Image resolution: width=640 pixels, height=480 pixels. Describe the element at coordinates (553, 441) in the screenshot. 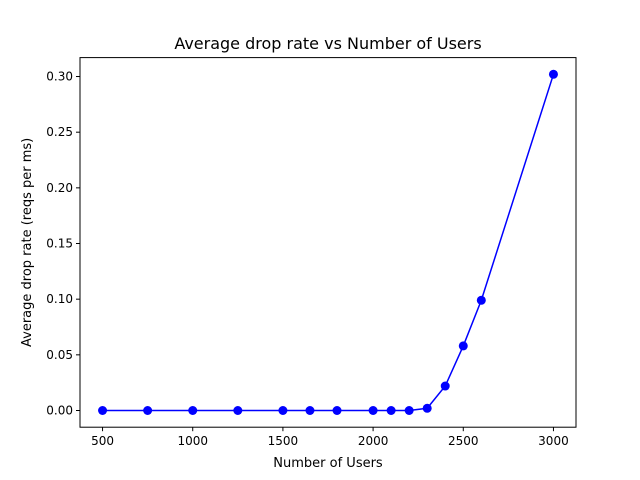

I see `x-tick-label: 3000` at that location.